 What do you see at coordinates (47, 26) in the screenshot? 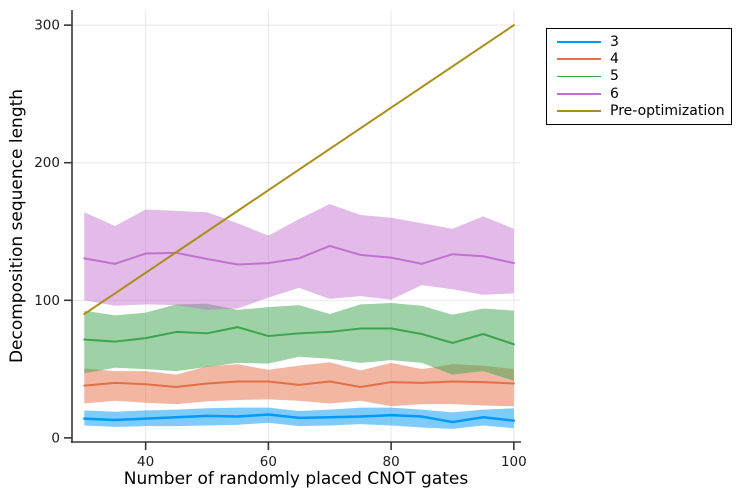
I see `y-tick-label: 300` at bounding box center [47, 26].